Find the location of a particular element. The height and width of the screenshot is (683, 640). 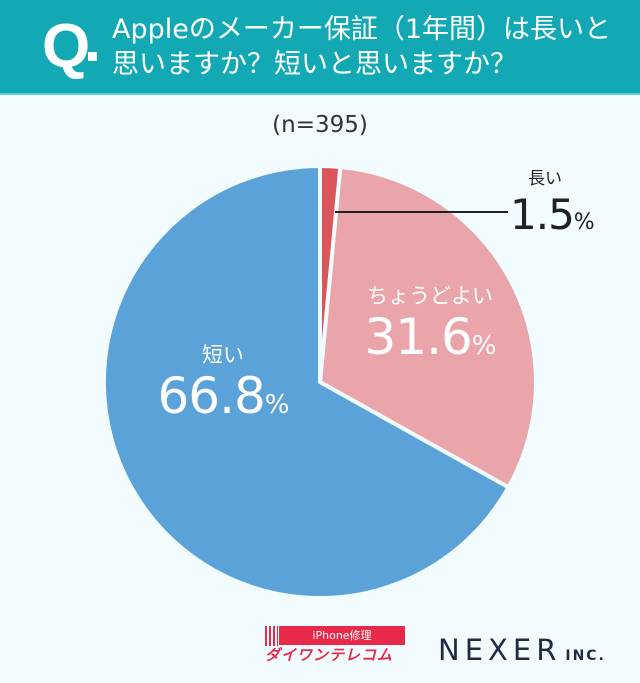

question-header: Q Appleのメーカー保証（1年間）は長いと 思いますか？短いと思いますか？ is located at coordinates (320, 47).